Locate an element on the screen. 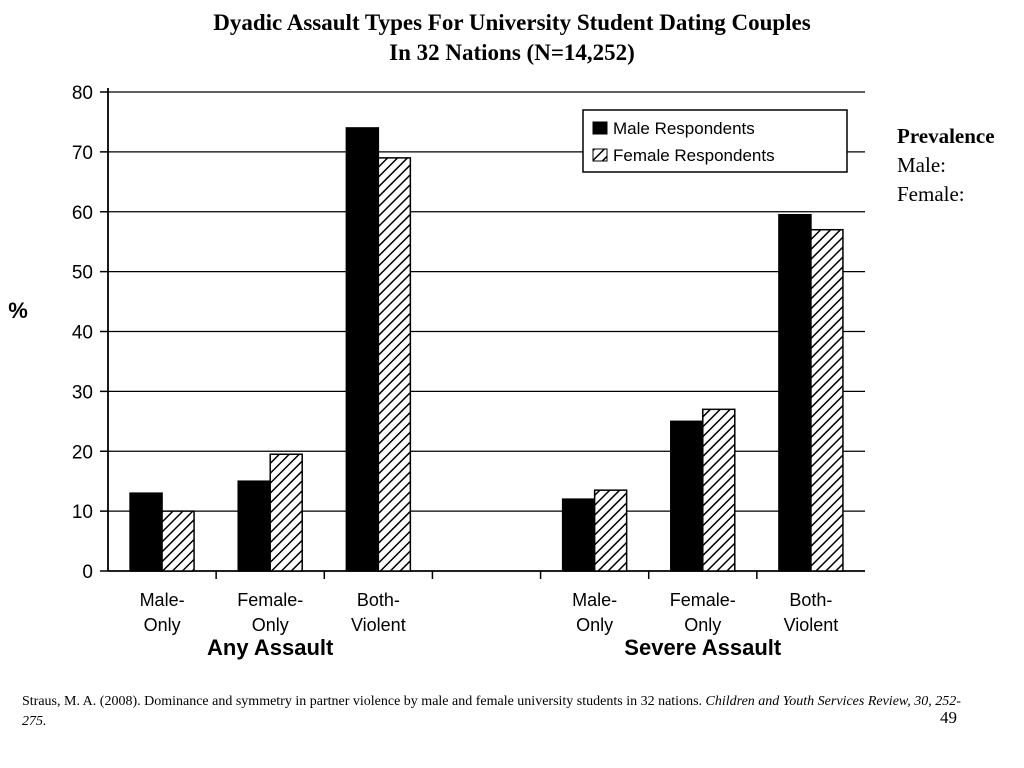 This screenshot has width=1024, height=768. y-tick-label: 80 is located at coordinates (82, 93).